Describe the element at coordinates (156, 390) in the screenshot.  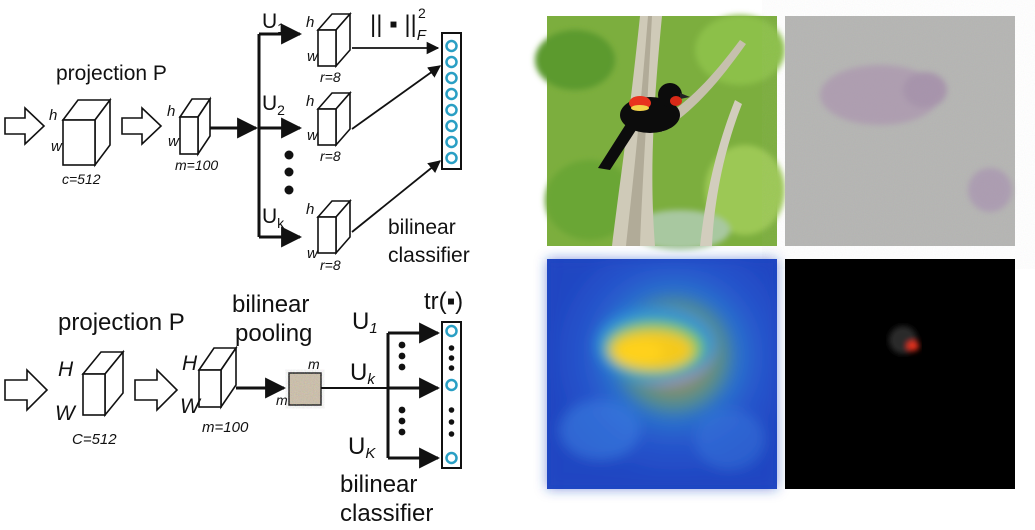
I see `projection-arrow-bottom` at that location.